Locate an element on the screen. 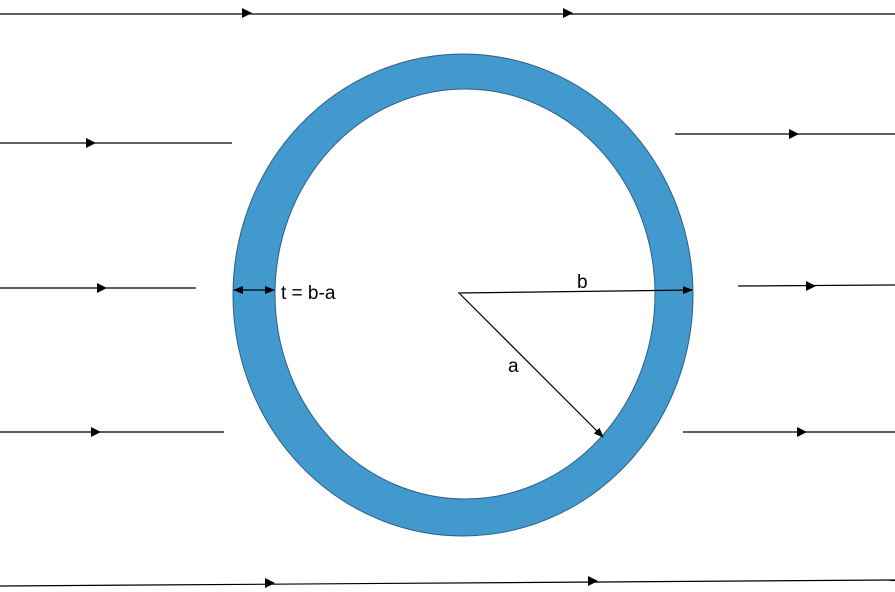 Image resolution: width=895 pixels, height=592 pixels. outer-radius-arrow is located at coordinates (575, 290).